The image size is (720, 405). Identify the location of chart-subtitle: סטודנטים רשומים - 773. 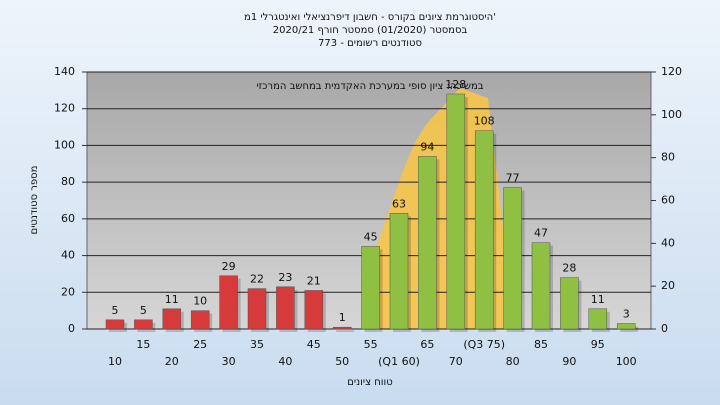
(370, 43).